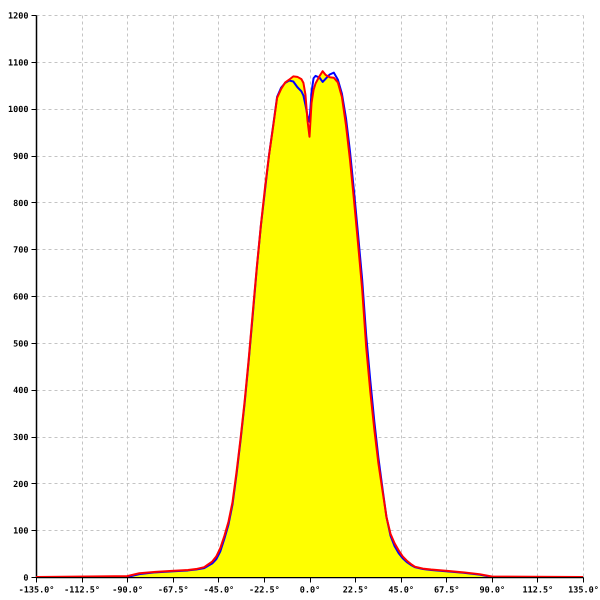  Describe the element at coordinates (20, 531) in the screenshot. I see `y-tick-label: 100` at that location.